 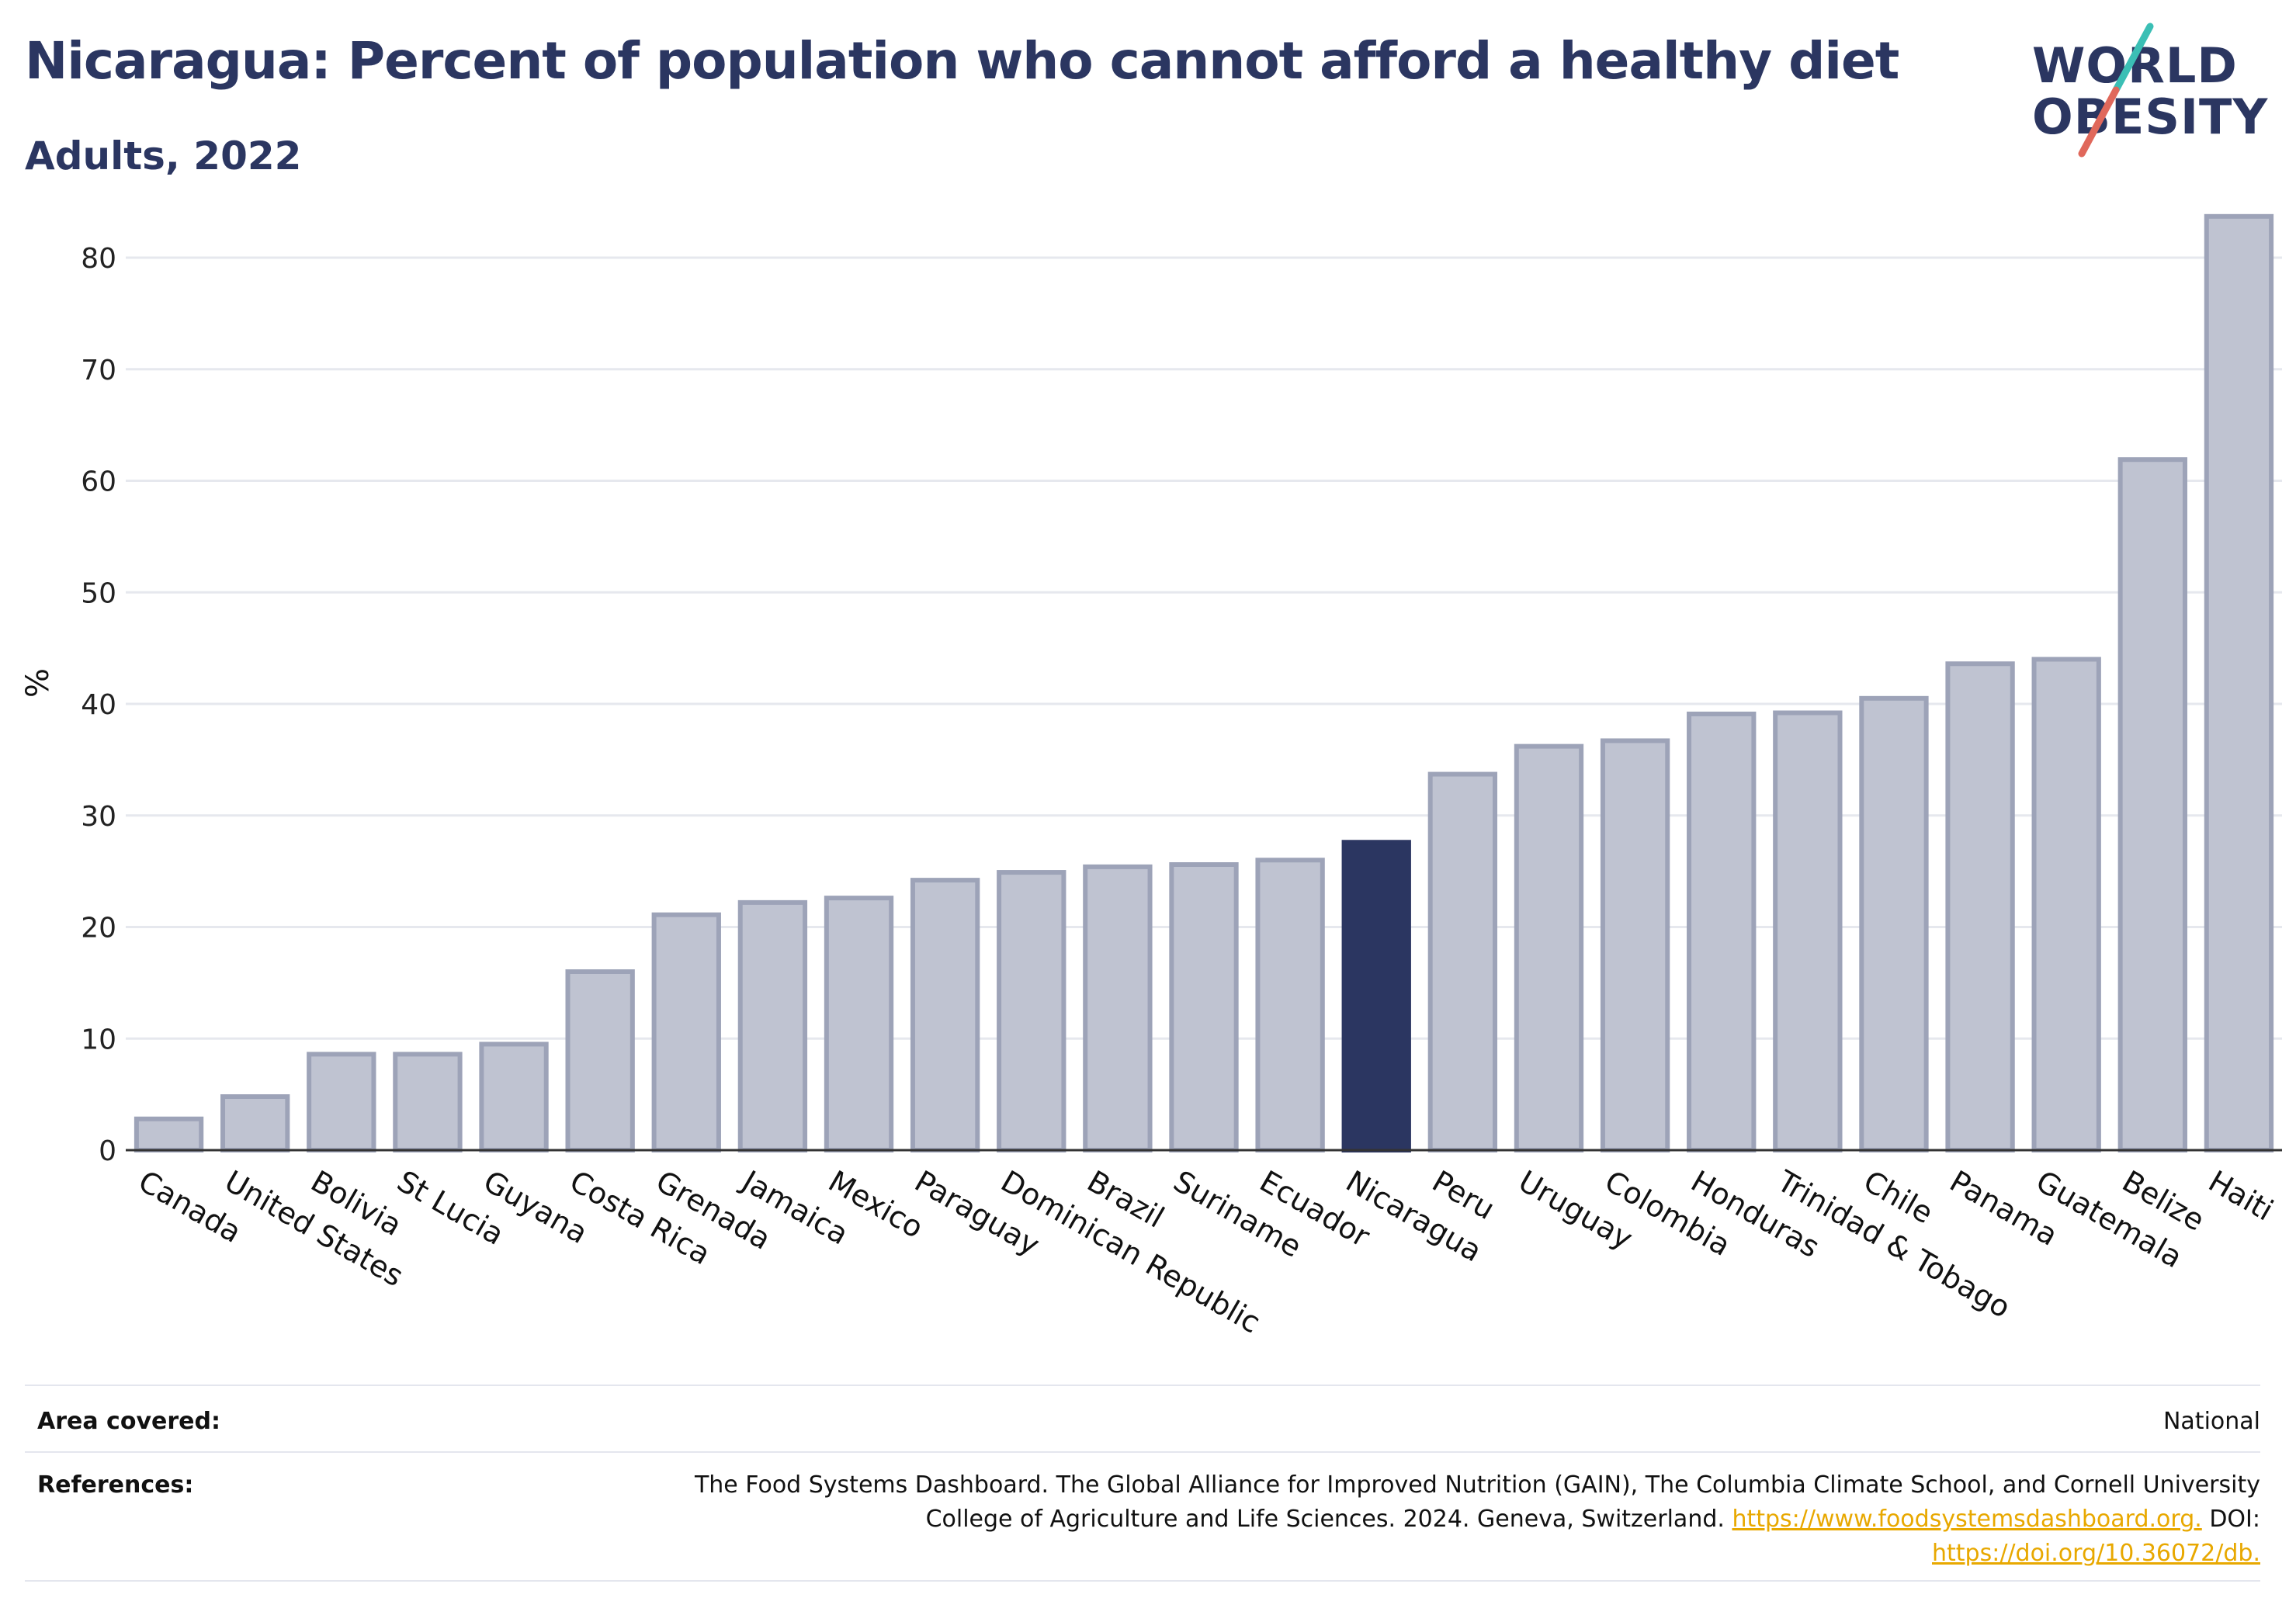 What do you see at coordinates (1290, 1005) in the screenshot?
I see `bar-ecuador` at bounding box center [1290, 1005].